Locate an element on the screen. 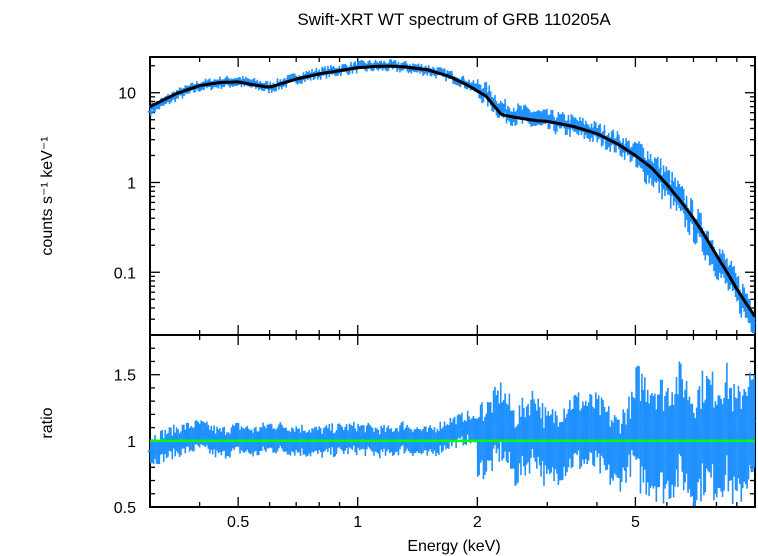  y-axis-label-ratio: ratio is located at coordinates (47, 422).